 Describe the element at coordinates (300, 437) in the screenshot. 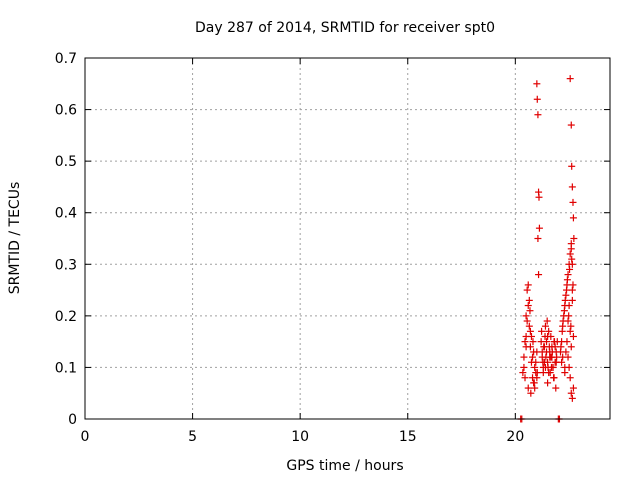

I see `x-tick-label: 10` at that location.